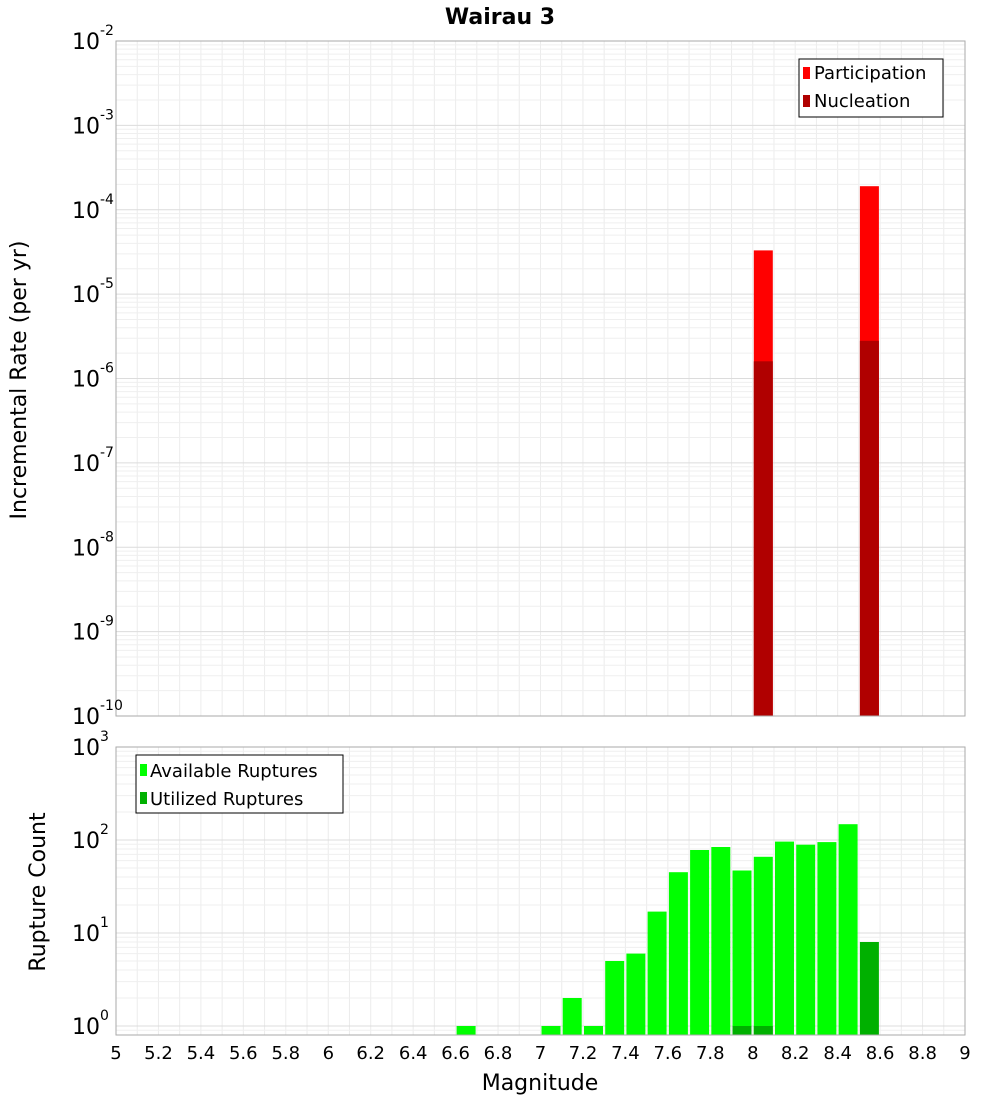 The height and width of the screenshot is (1100, 1000). I want to click on x-axis-label: Magnitude, so click(540, 1083).